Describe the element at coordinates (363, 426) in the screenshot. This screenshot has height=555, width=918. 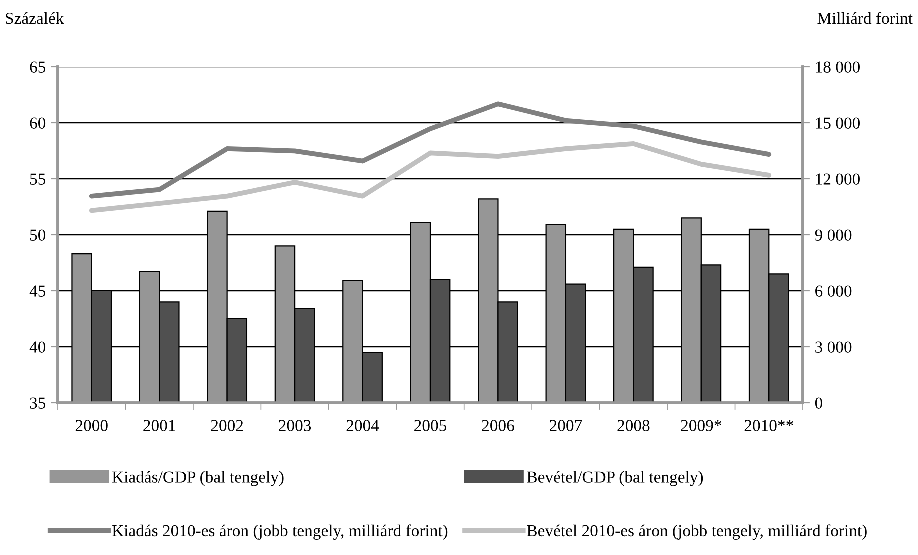
I see `x-tick-label: 2004` at that location.